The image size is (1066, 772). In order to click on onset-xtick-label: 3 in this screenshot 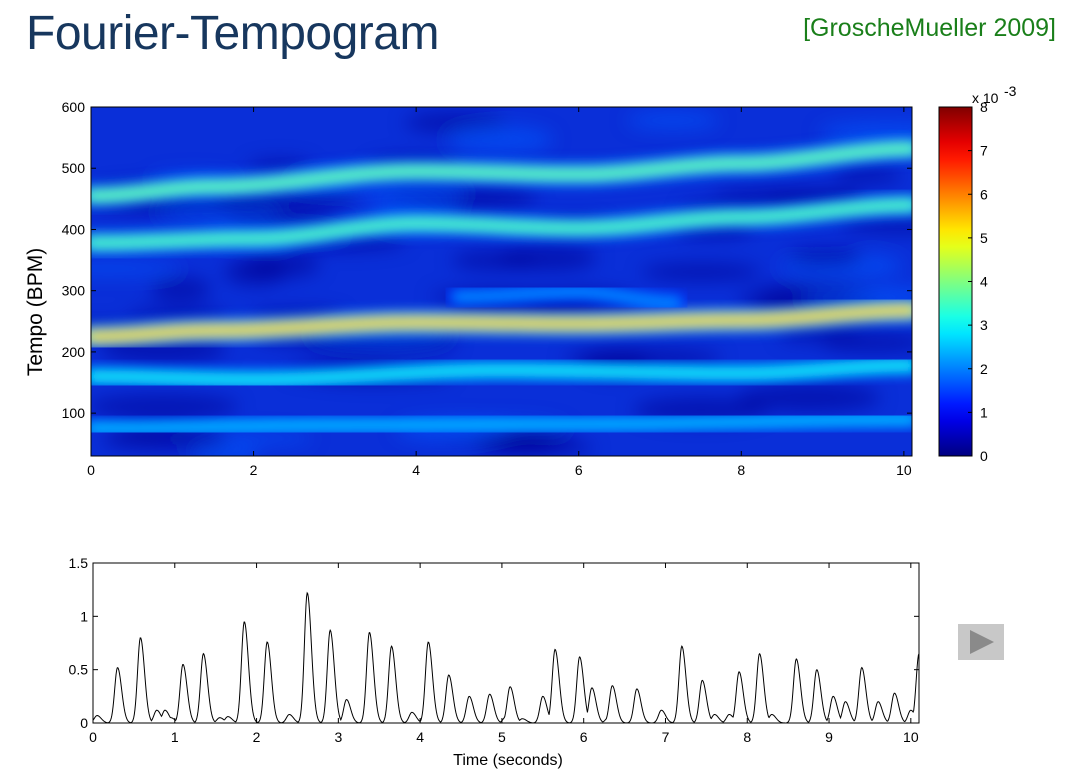, I will do `click(338, 737)`.